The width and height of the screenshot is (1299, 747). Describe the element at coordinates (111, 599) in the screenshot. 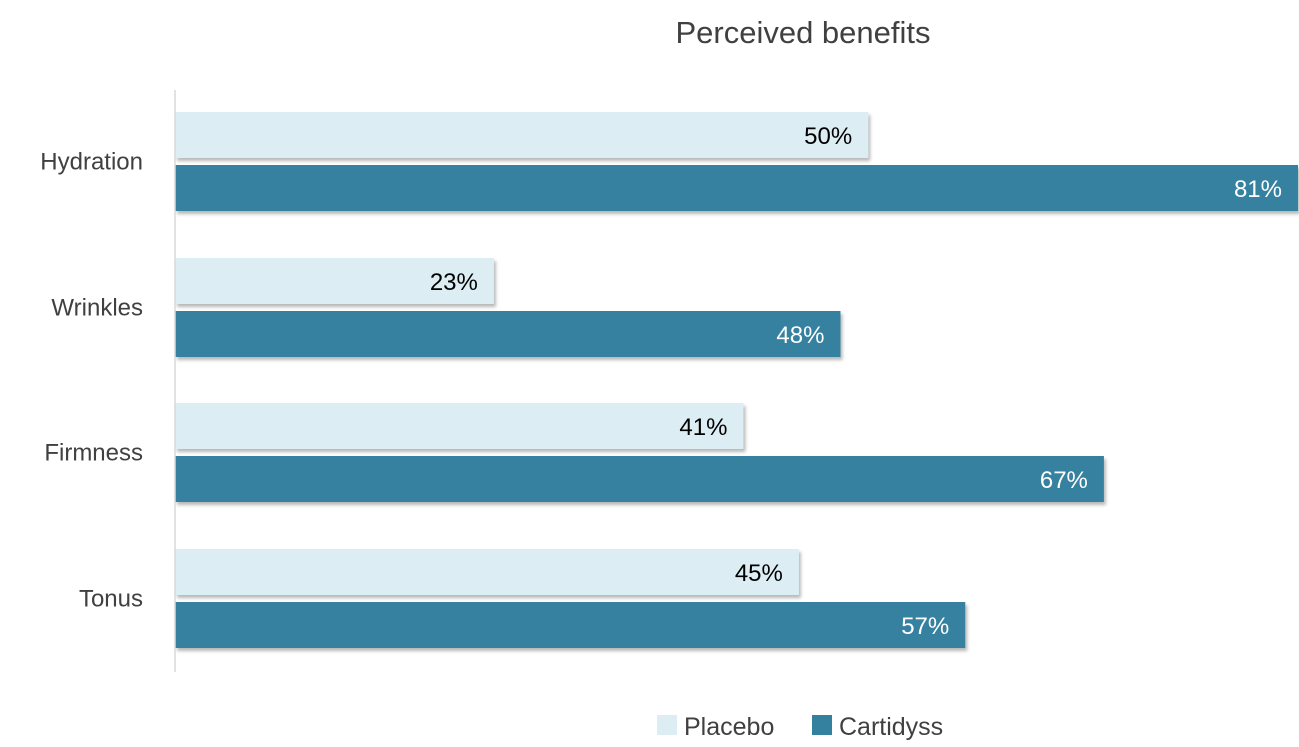

I see `category-label: Tonus` at that location.